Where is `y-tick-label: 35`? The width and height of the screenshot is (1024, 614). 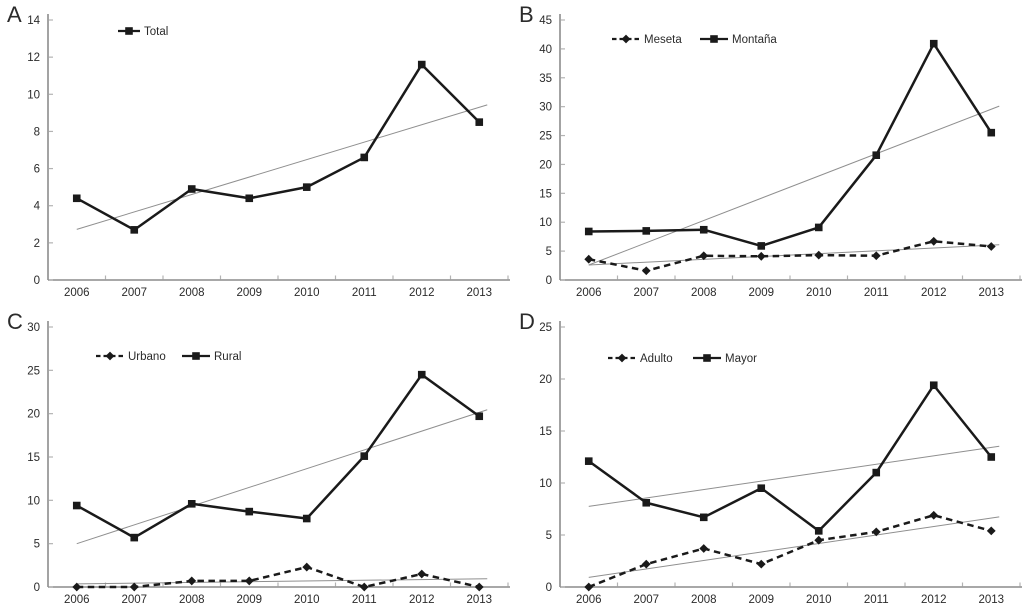
y-tick-label: 35 is located at coordinates (545, 79).